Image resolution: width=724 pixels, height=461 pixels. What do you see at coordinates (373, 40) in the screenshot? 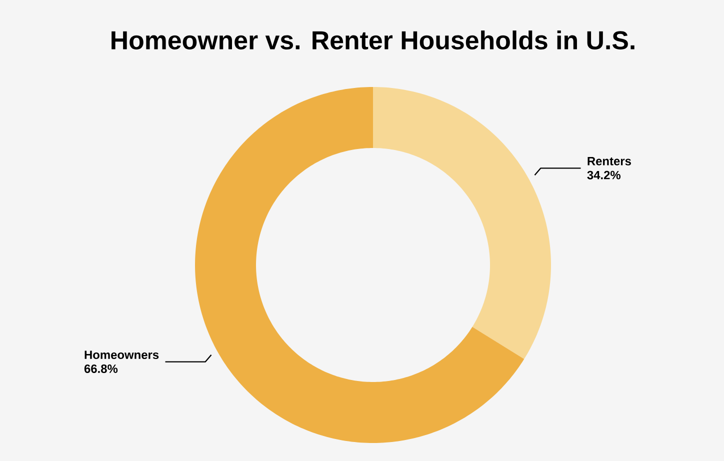
I see `chart-title: Homeowner vs. Renter Households in U.S.` at bounding box center [373, 40].